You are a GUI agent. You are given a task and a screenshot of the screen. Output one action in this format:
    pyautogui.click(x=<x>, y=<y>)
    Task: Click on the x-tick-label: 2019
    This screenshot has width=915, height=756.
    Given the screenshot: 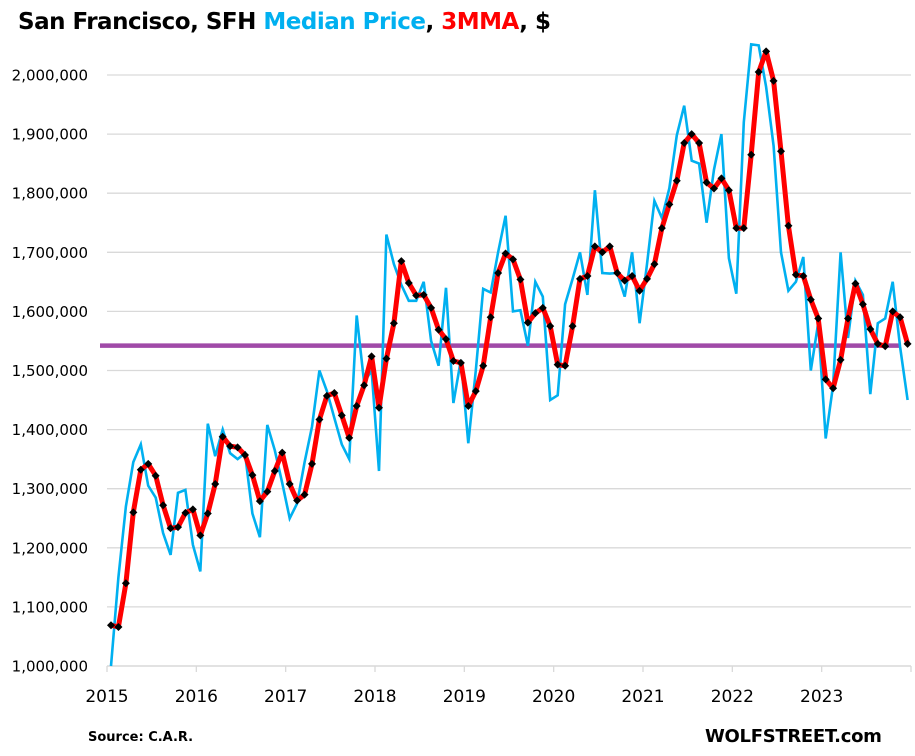 What is the action you would take?
    pyautogui.click(x=464, y=697)
    